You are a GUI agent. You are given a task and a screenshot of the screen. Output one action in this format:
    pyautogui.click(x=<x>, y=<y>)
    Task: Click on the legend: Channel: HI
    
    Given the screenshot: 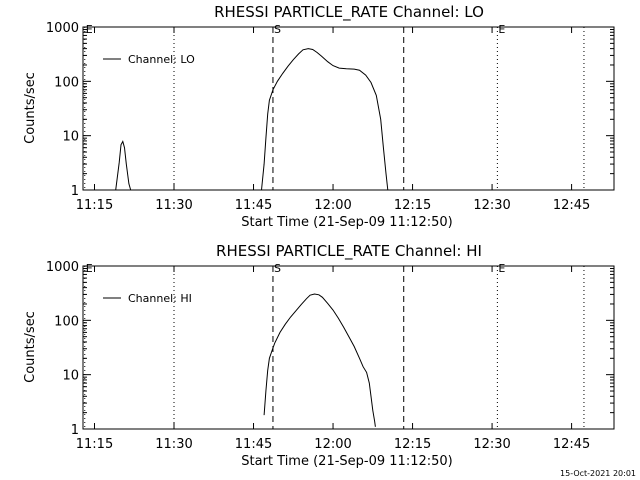 What is the action you would take?
    pyautogui.click(x=147, y=298)
    